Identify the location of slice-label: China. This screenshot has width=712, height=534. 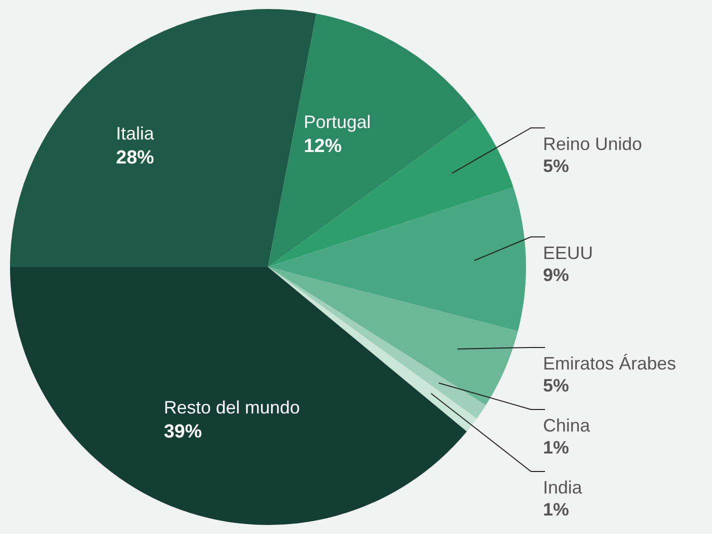
(567, 425).